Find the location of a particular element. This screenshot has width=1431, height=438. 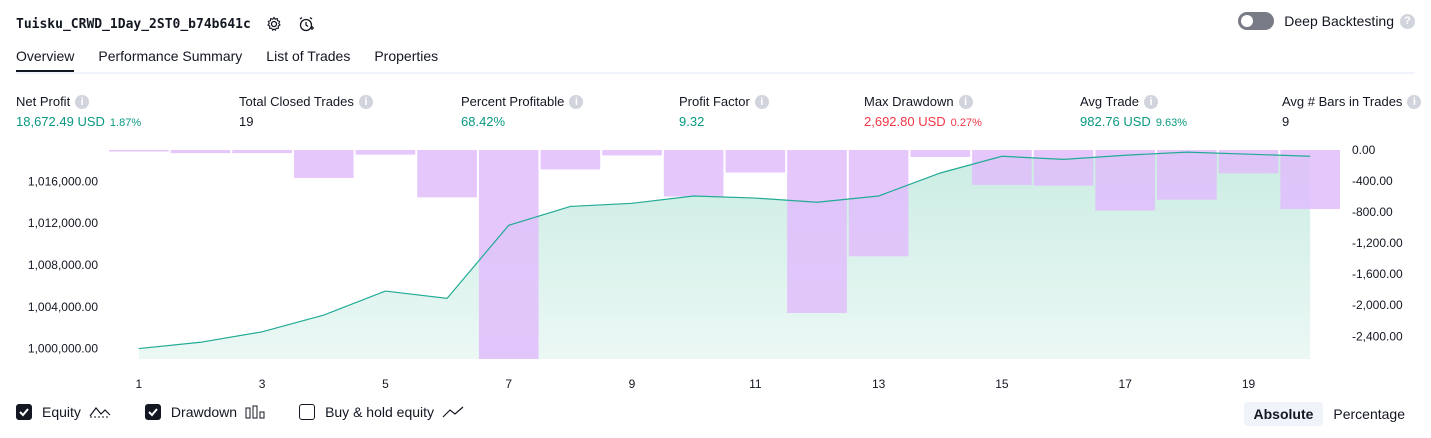

legend-buy-hold: Buy & hold equity is located at coordinates (381, 412).